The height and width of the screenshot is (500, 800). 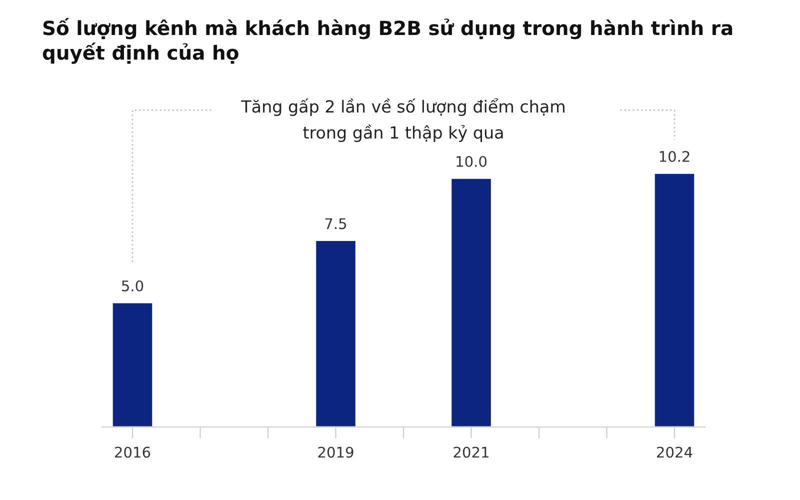 What do you see at coordinates (133, 286) in the screenshot?
I see `data-label: 5.0` at bounding box center [133, 286].